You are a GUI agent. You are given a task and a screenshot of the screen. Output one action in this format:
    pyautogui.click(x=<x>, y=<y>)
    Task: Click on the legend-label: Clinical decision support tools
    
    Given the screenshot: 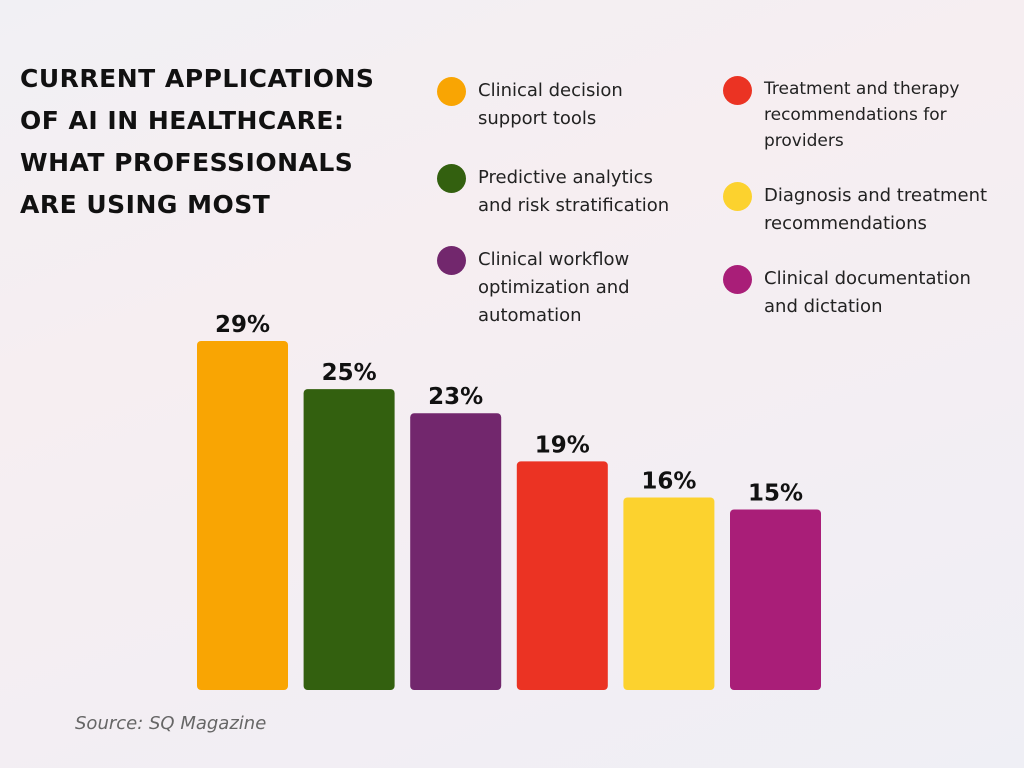 What is the action you would take?
    pyautogui.click(x=550, y=104)
    